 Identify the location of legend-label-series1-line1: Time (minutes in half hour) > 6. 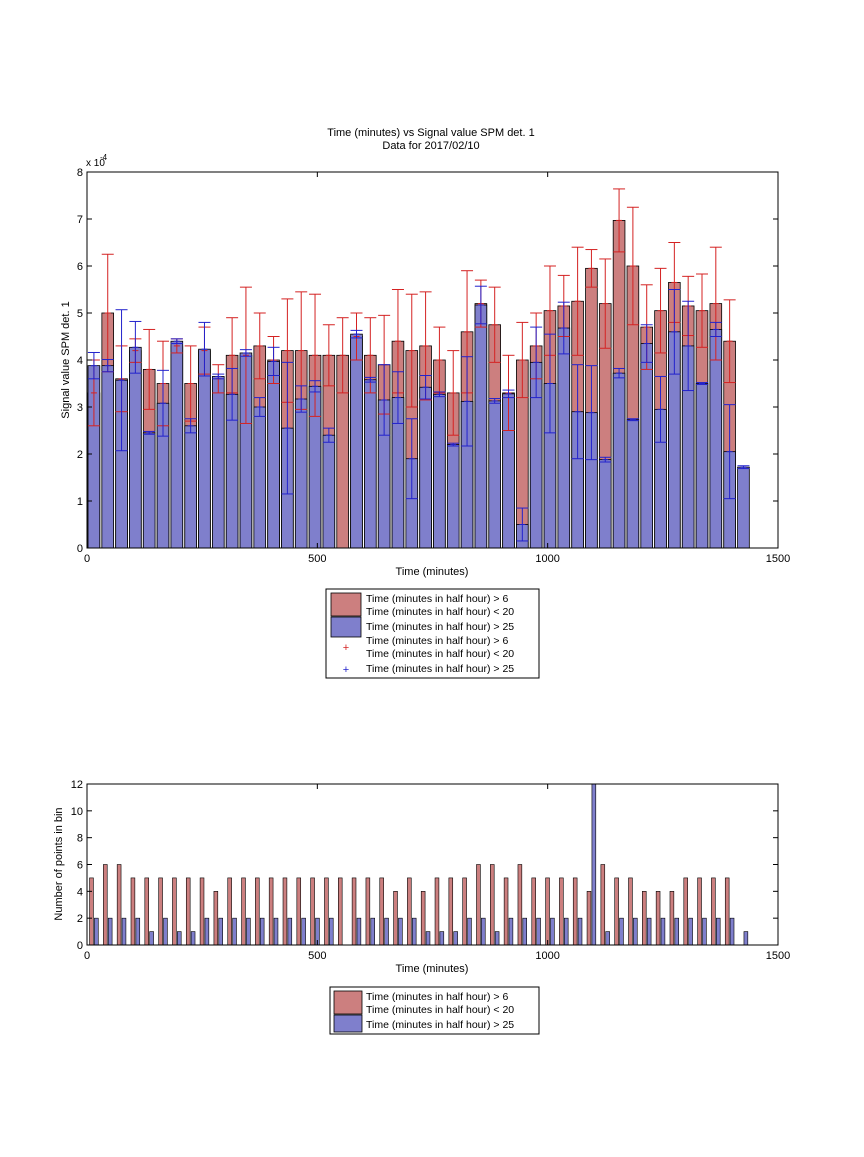
(437, 599).